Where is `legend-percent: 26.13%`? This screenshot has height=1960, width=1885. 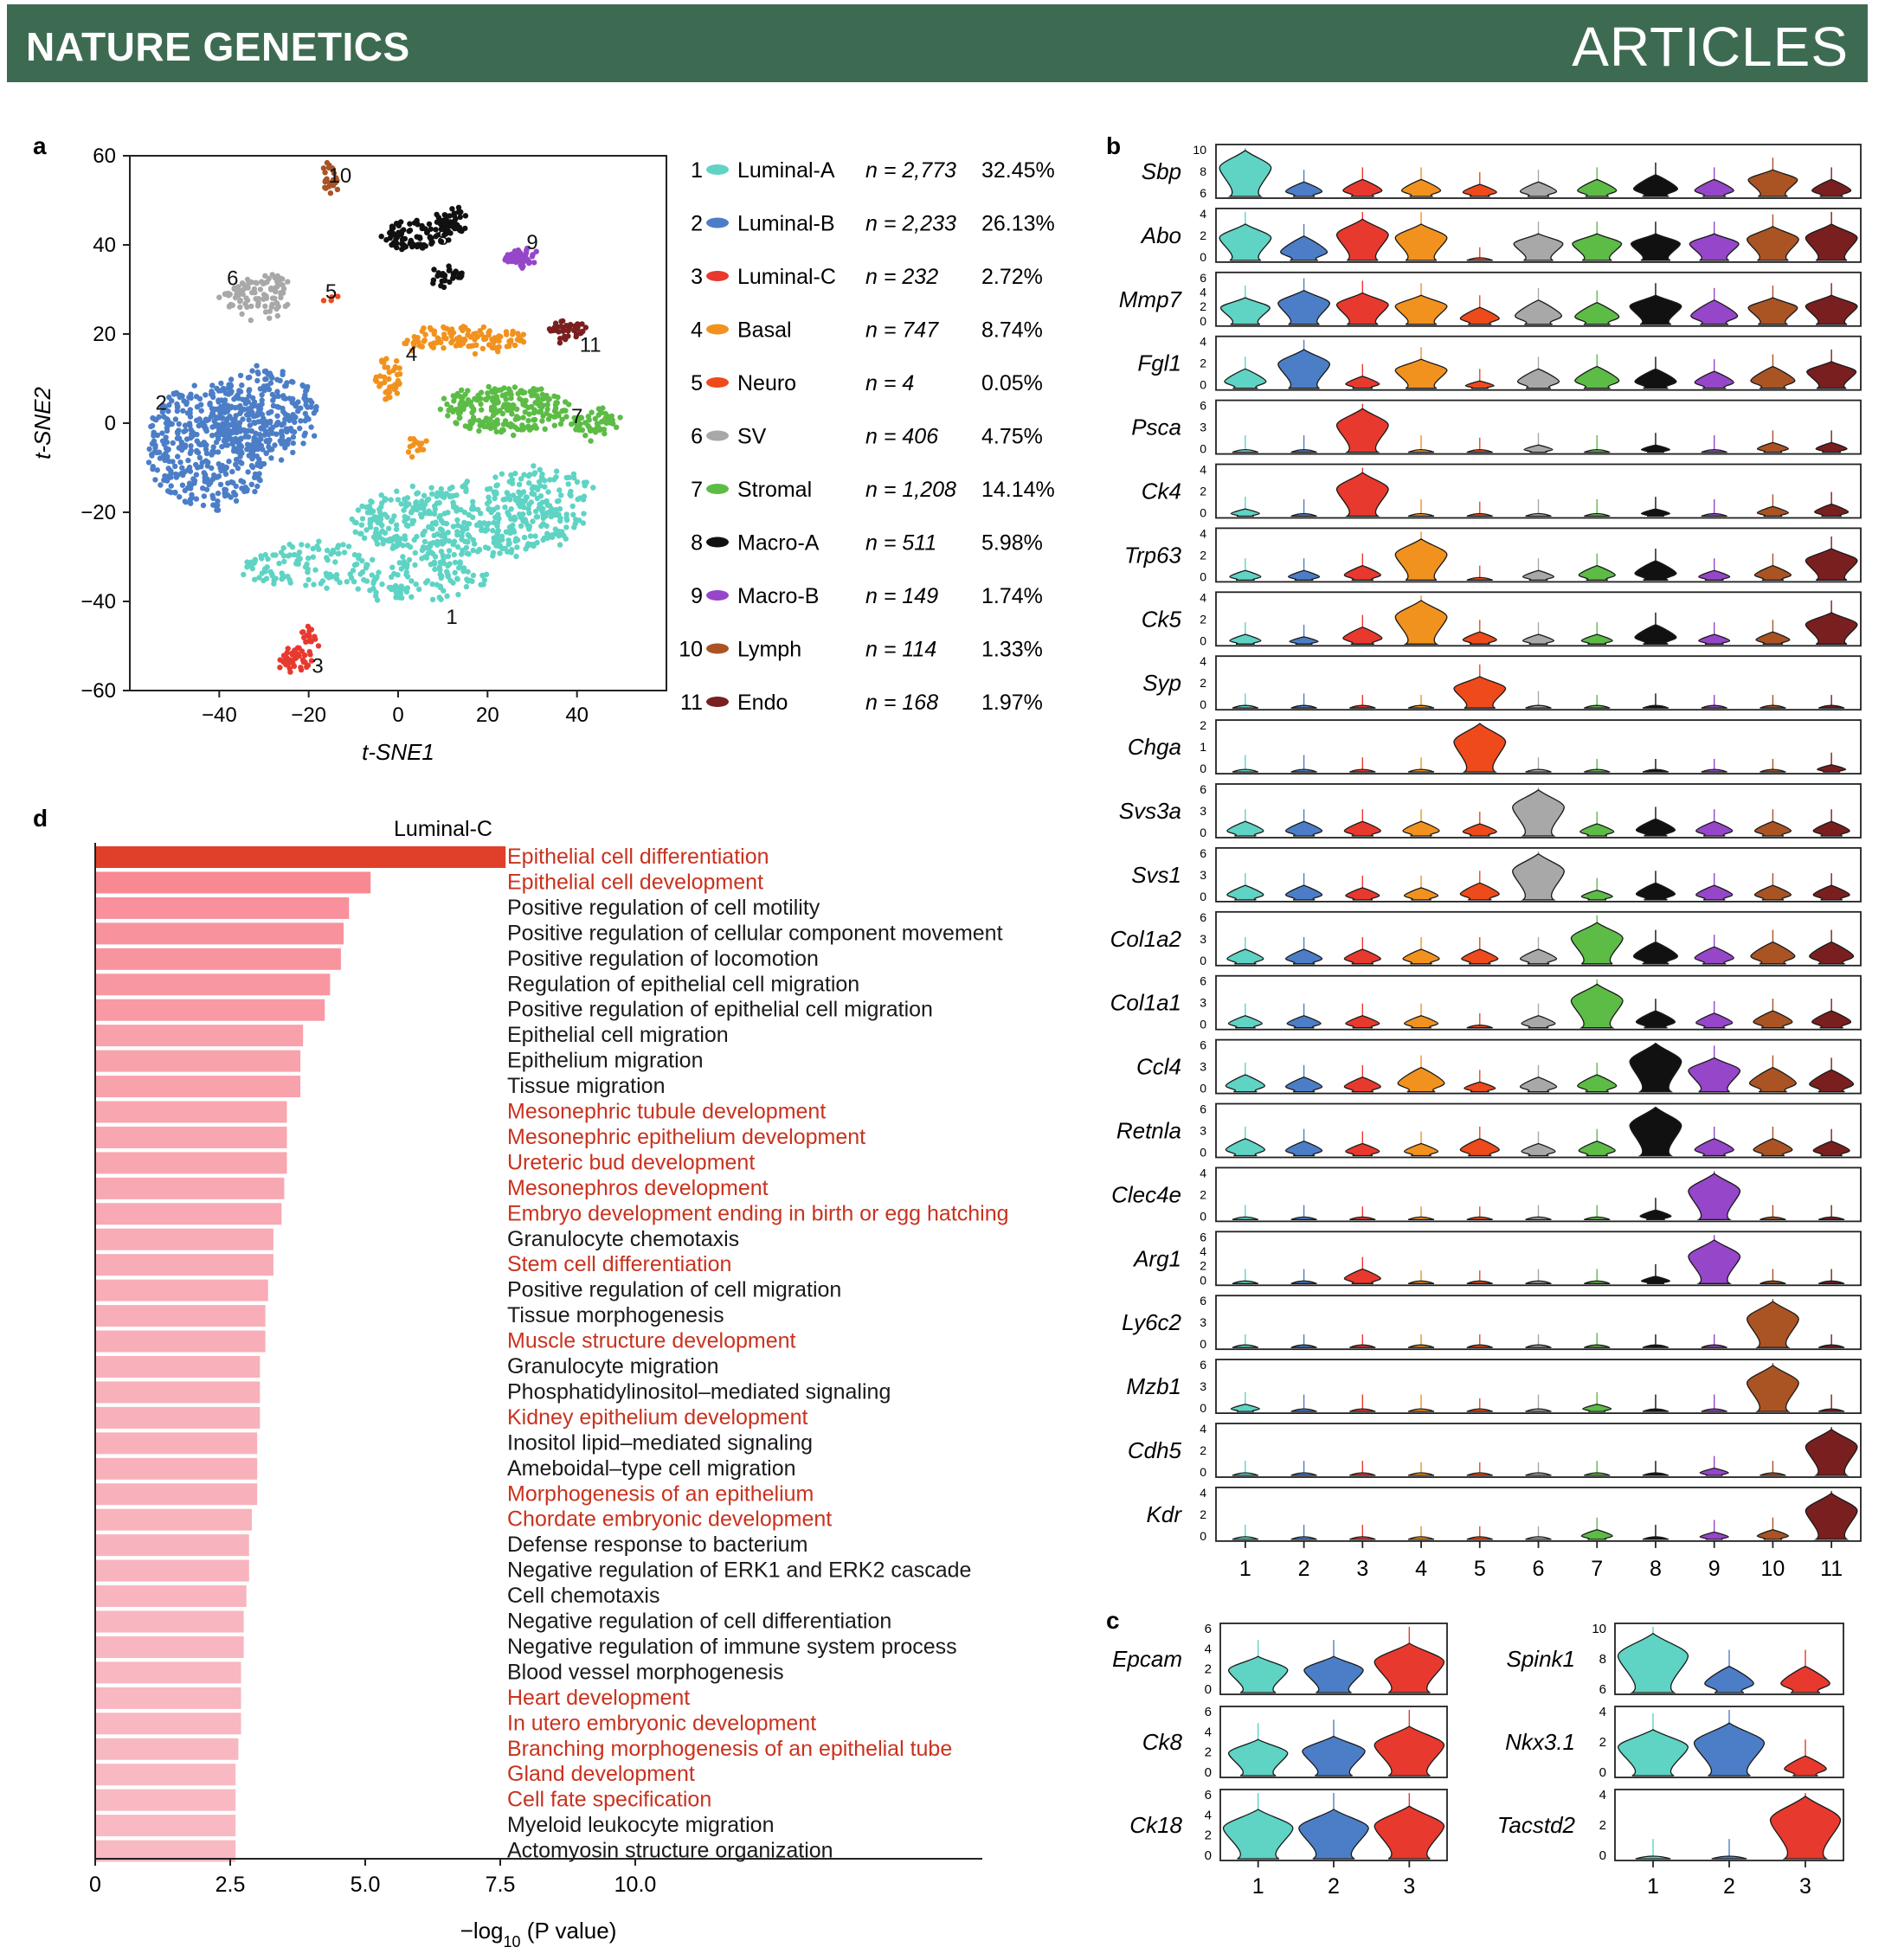
legend-percent: 26.13% is located at coordinates (1018, 224).